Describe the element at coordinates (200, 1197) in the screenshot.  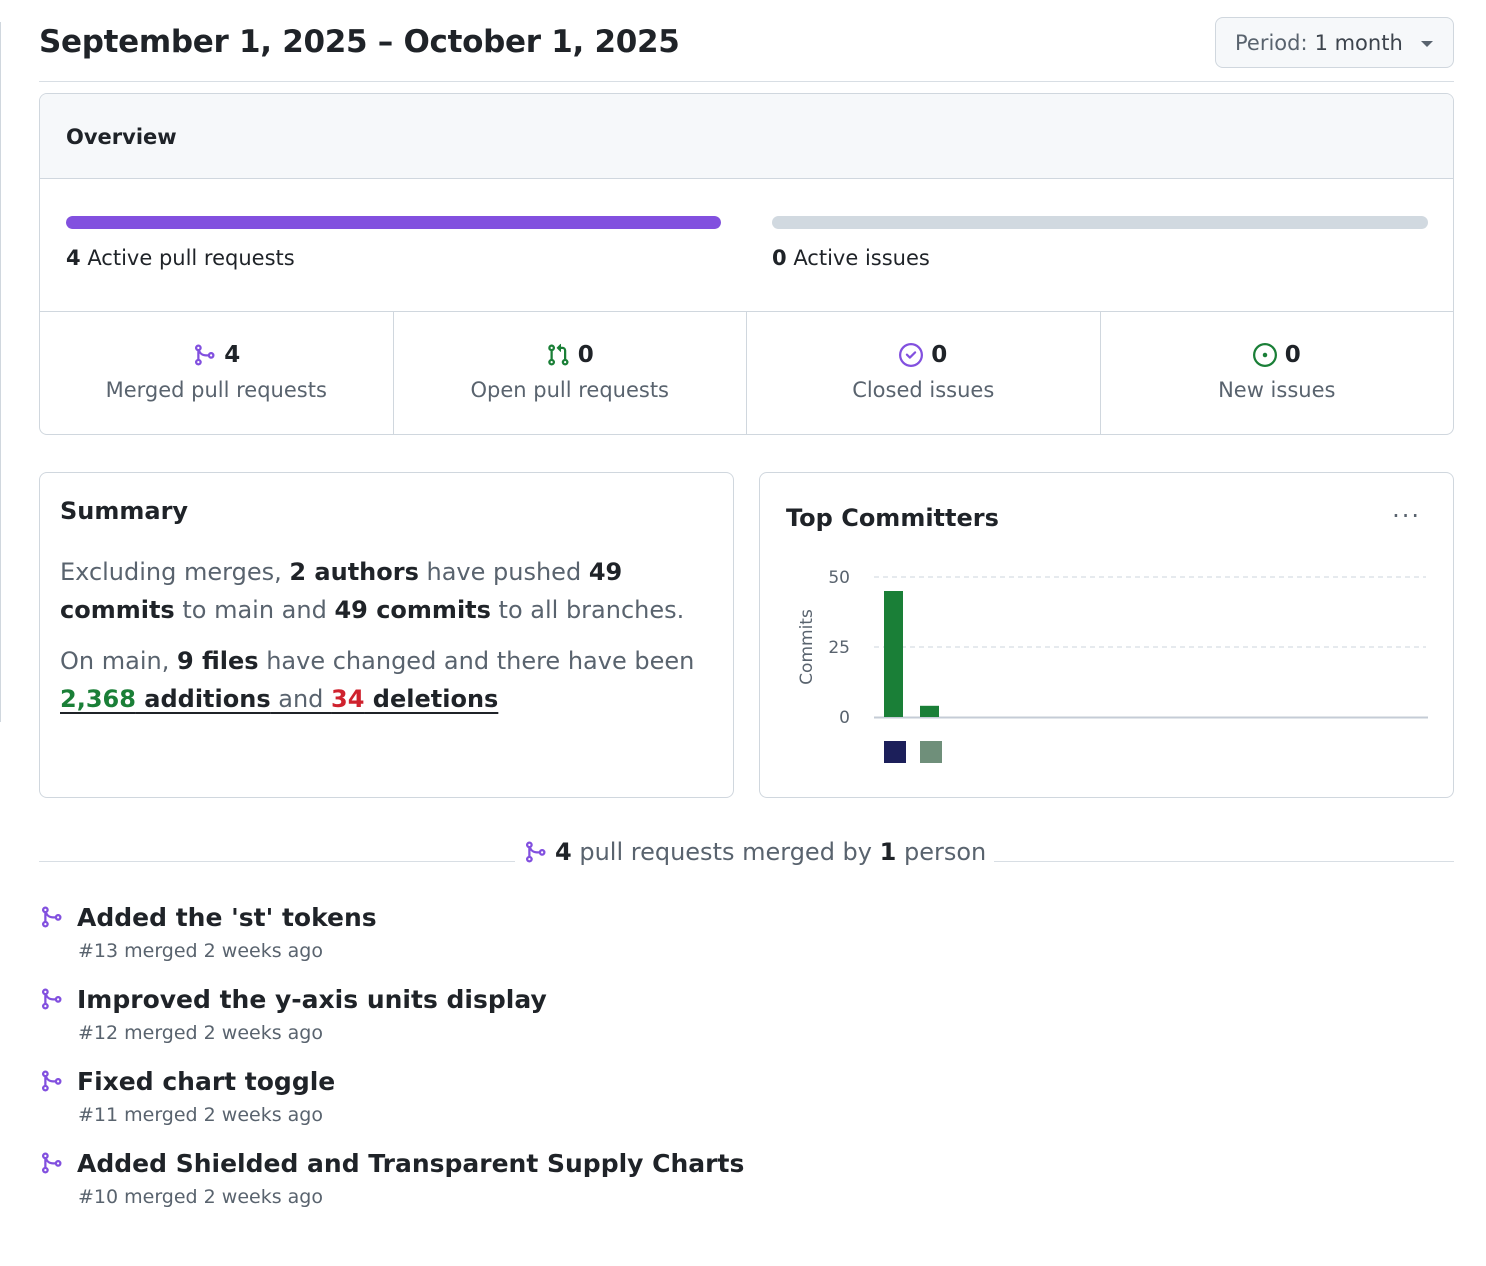
I see `pr-meta: #10 merged 2 weeks ago` at that location.